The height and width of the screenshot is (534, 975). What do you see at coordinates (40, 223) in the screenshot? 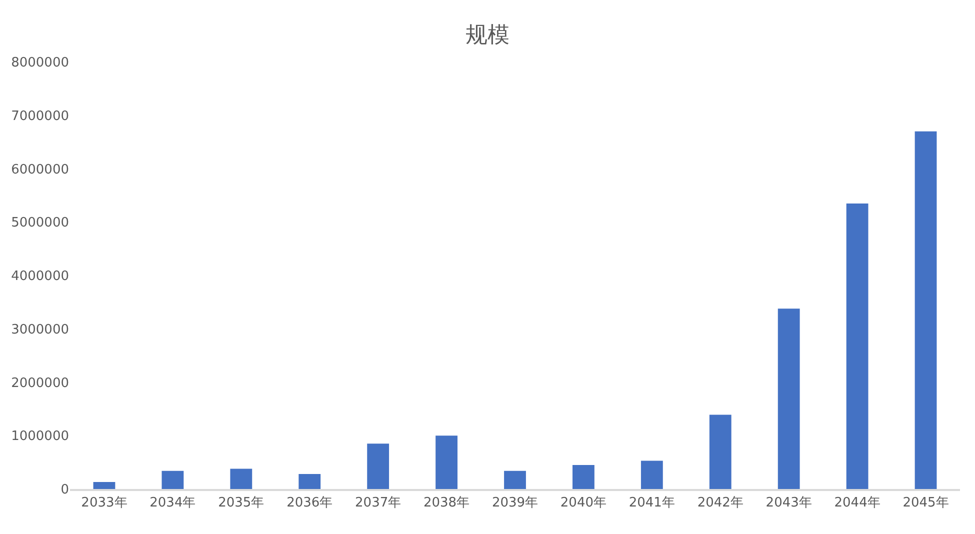
I see `y-tick-label: 5000000` at bounding box center [40, 223].